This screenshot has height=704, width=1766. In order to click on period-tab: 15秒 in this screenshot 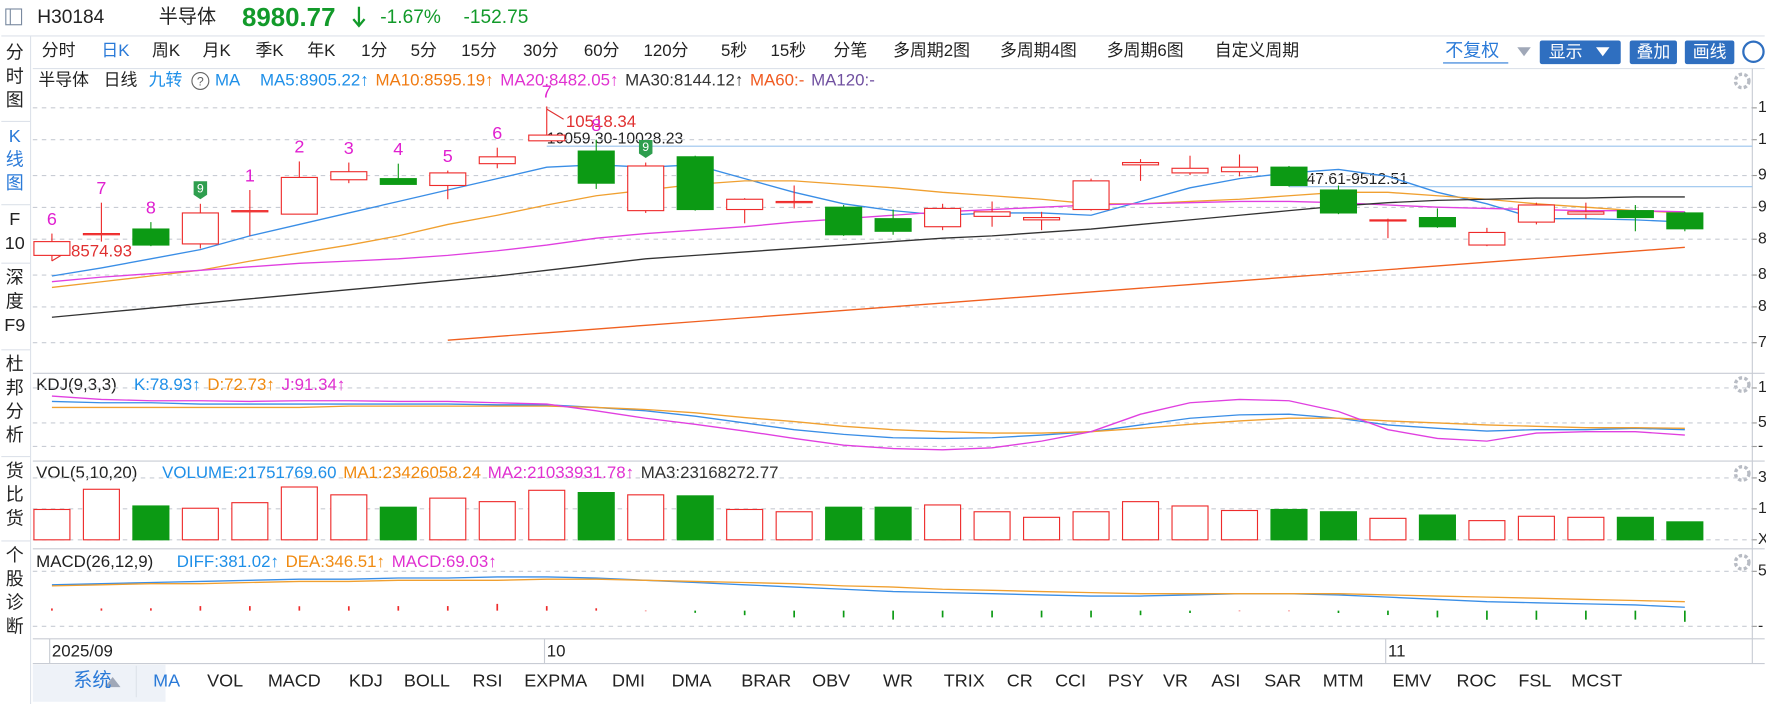, I will do `click(789, 50)`.